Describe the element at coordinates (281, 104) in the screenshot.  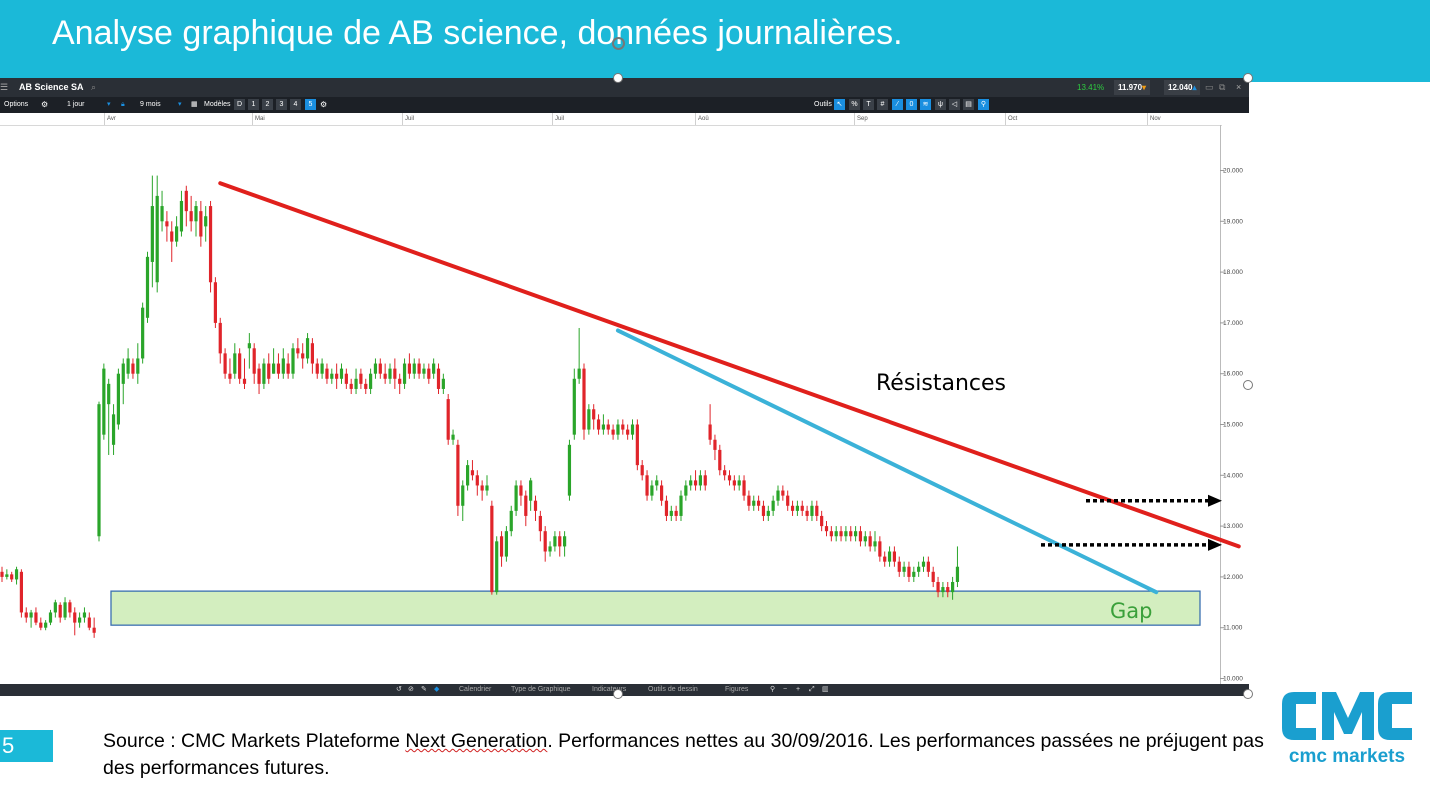
I see `draw-mode-3: 3` at that location.